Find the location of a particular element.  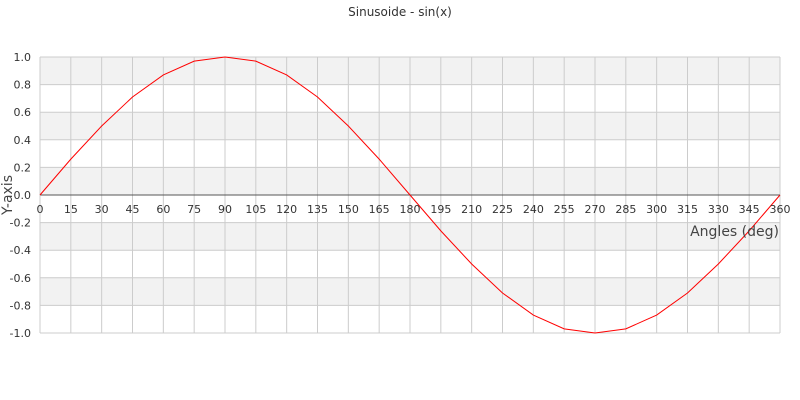

x-tick-label: 75 is located at coordinates (194, 209).